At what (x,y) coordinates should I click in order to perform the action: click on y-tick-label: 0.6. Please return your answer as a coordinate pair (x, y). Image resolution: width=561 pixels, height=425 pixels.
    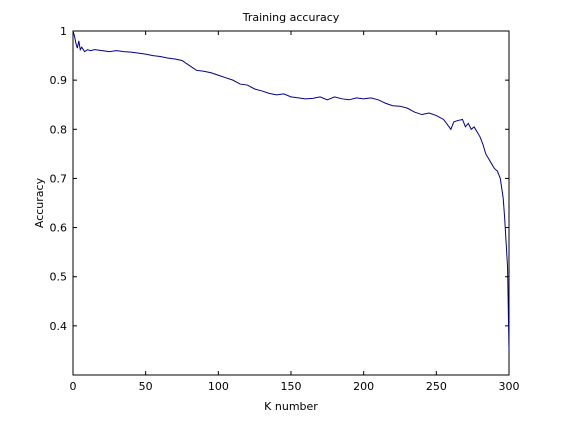
    Looking at the image, I should click on (59, 228).